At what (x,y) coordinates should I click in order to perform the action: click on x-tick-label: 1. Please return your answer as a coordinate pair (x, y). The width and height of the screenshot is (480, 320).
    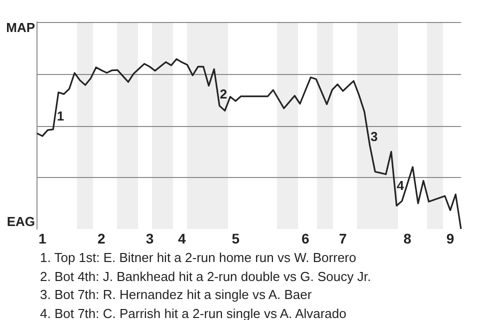
    Looking at the image, I should click on (42, 238).